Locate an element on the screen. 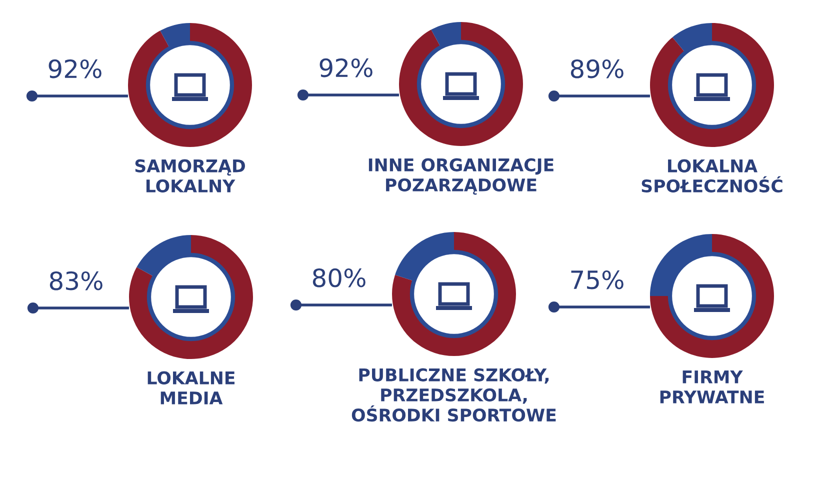  text: LOKALNE MEDIA is located at coordinates (191, 387).